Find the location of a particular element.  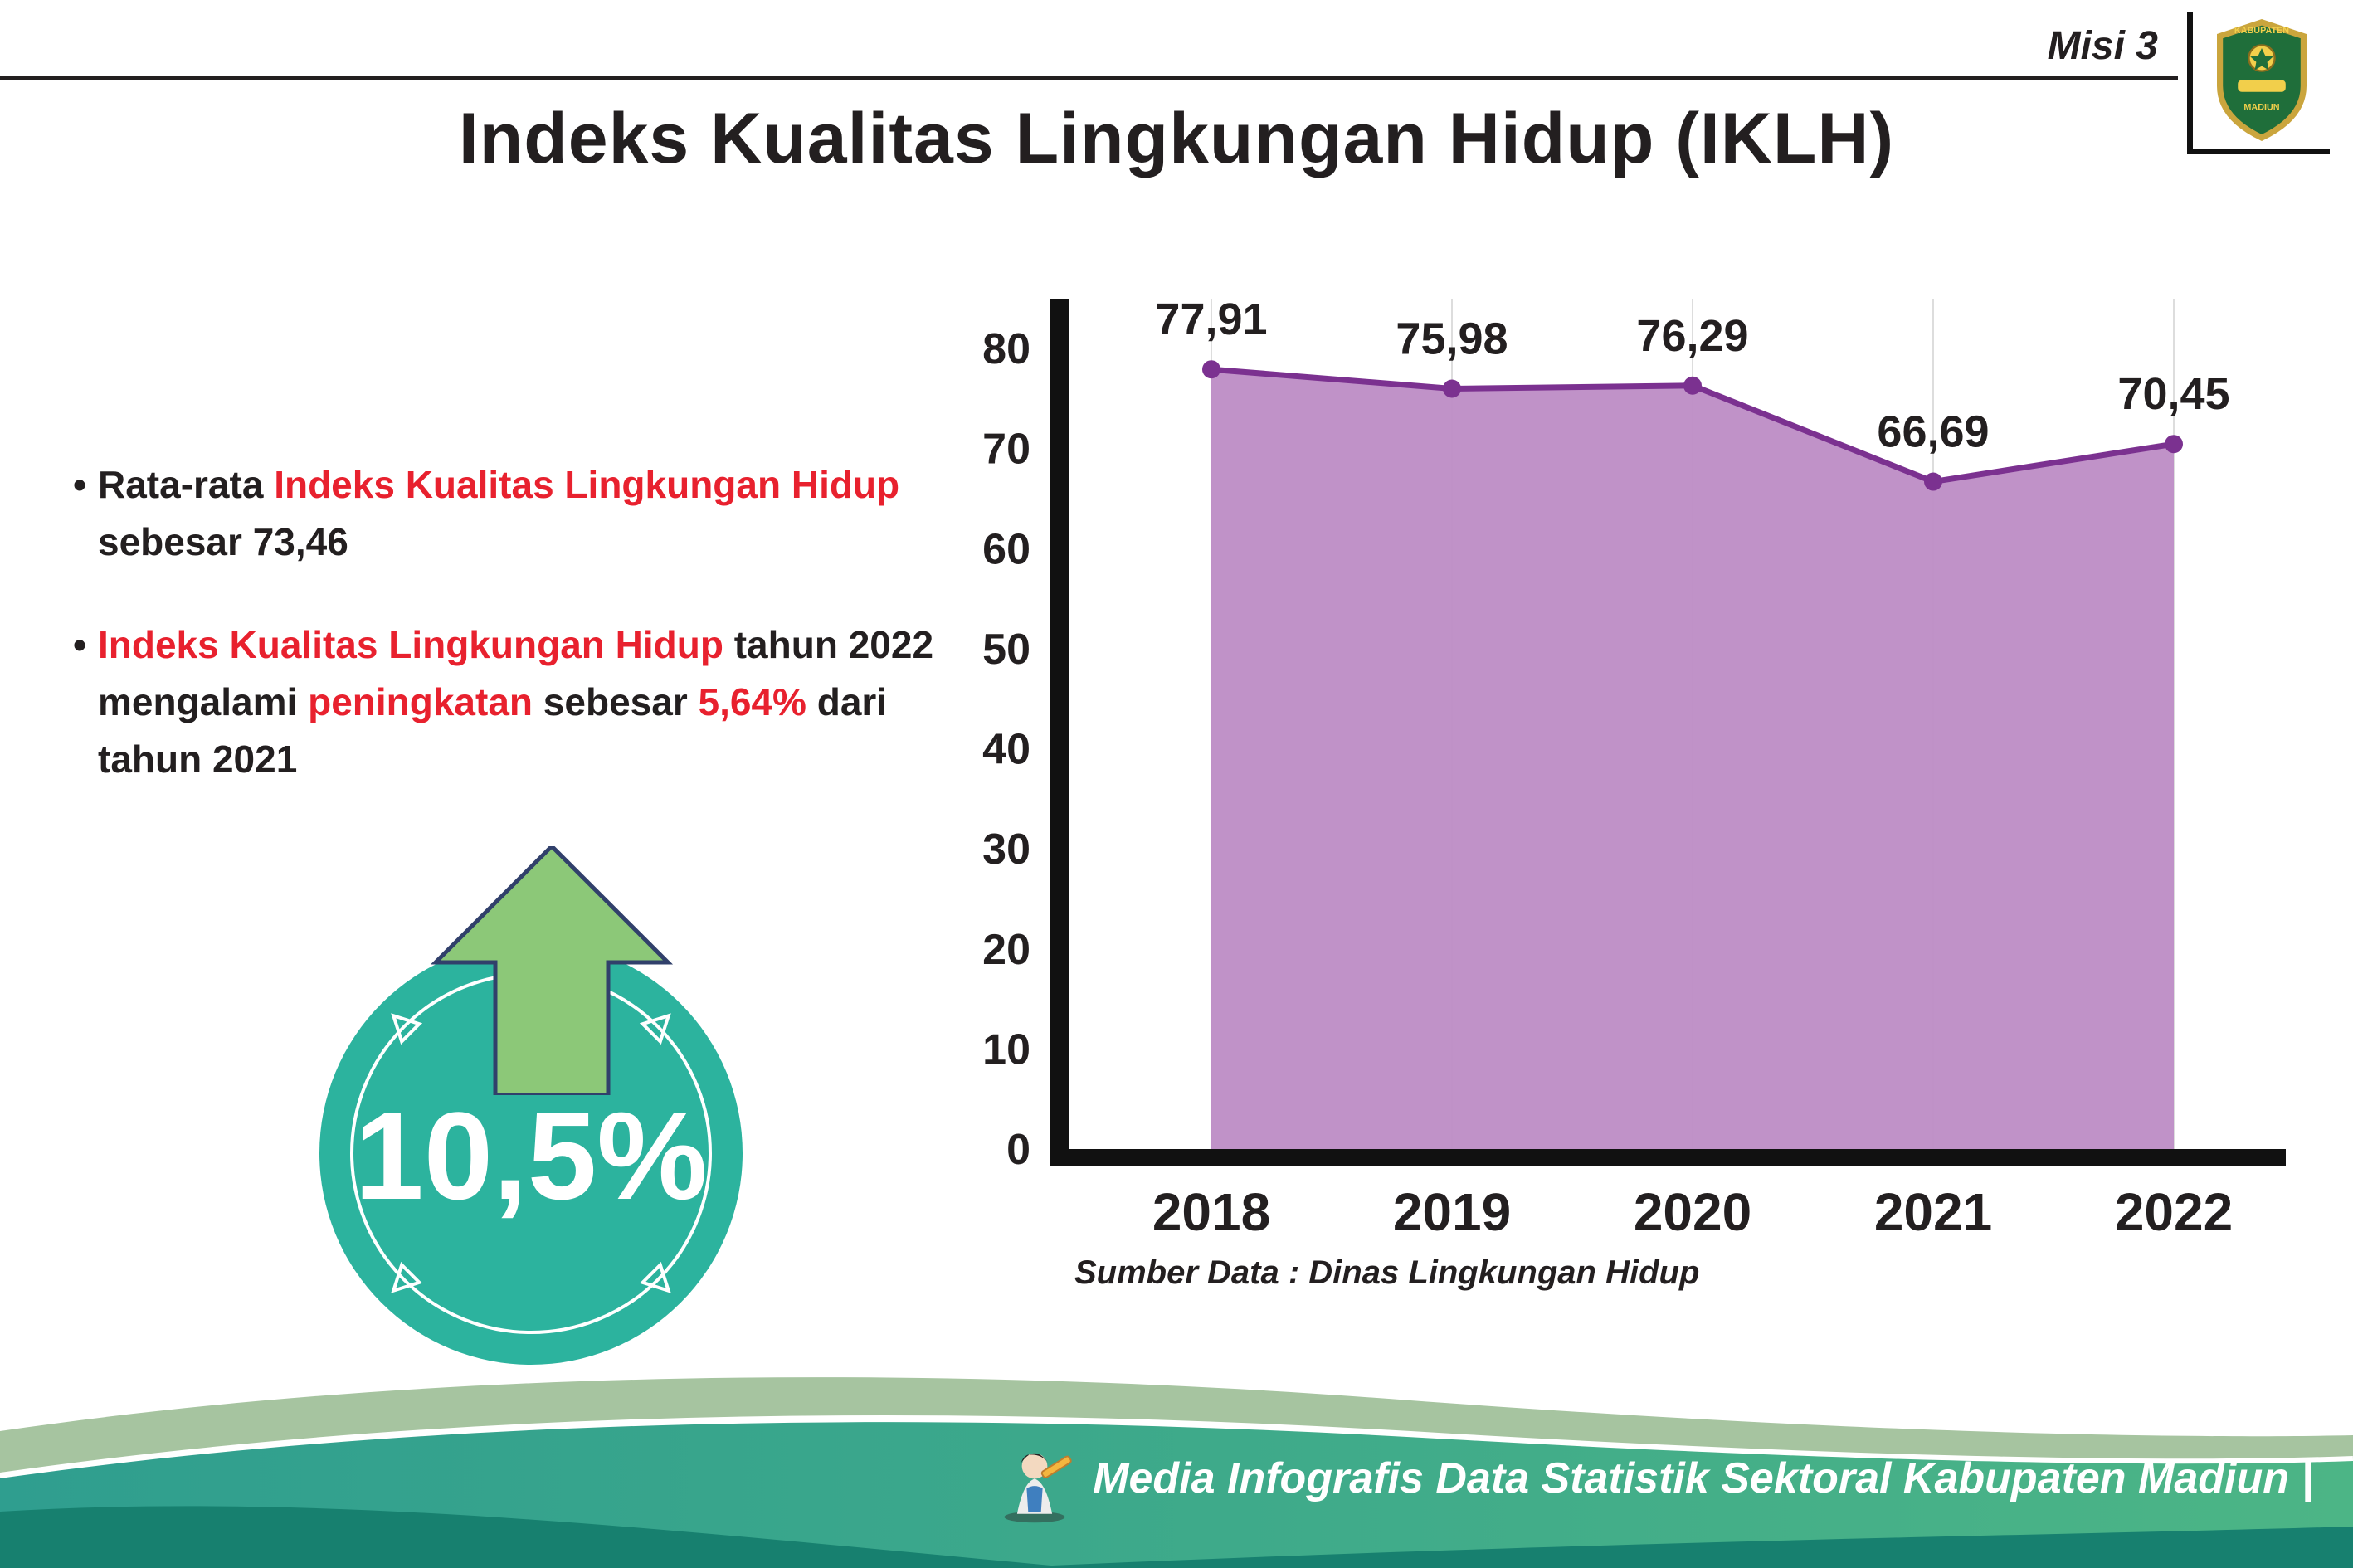

data-source: Sumber Data : Dinas Lingkungan Hidup is located at coordinates (1387, 1272).